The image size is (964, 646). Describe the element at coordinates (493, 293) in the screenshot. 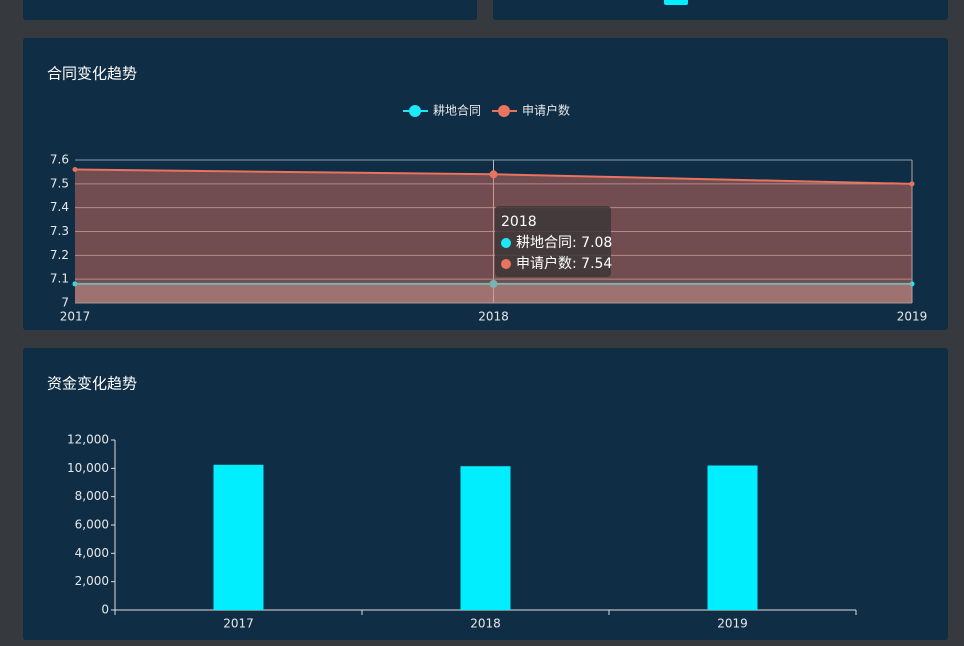

I see `area` at that location.